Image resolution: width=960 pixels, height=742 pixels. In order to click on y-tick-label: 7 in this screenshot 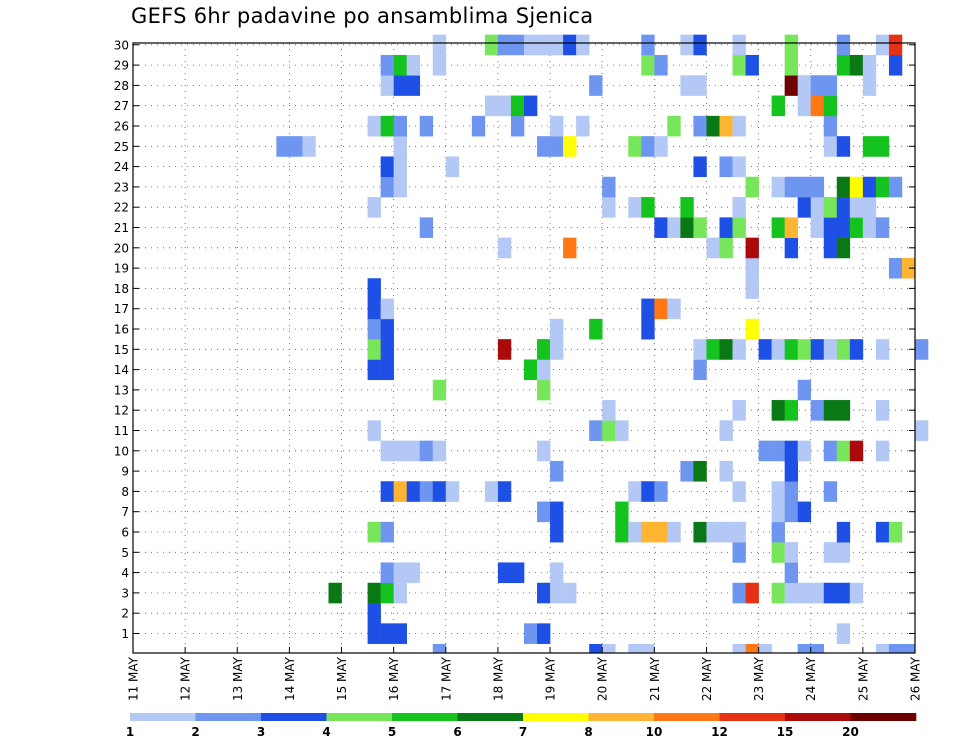, I will do `click(125, 512)`.